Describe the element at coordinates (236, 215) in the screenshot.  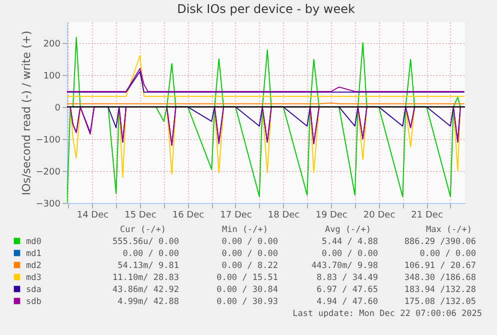
I see `x-tick-label: 17 Dec` at that location.